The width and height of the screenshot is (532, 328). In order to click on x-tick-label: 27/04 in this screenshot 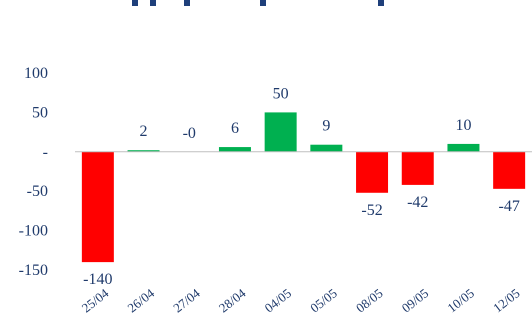, I will do `click(186, 300)`.